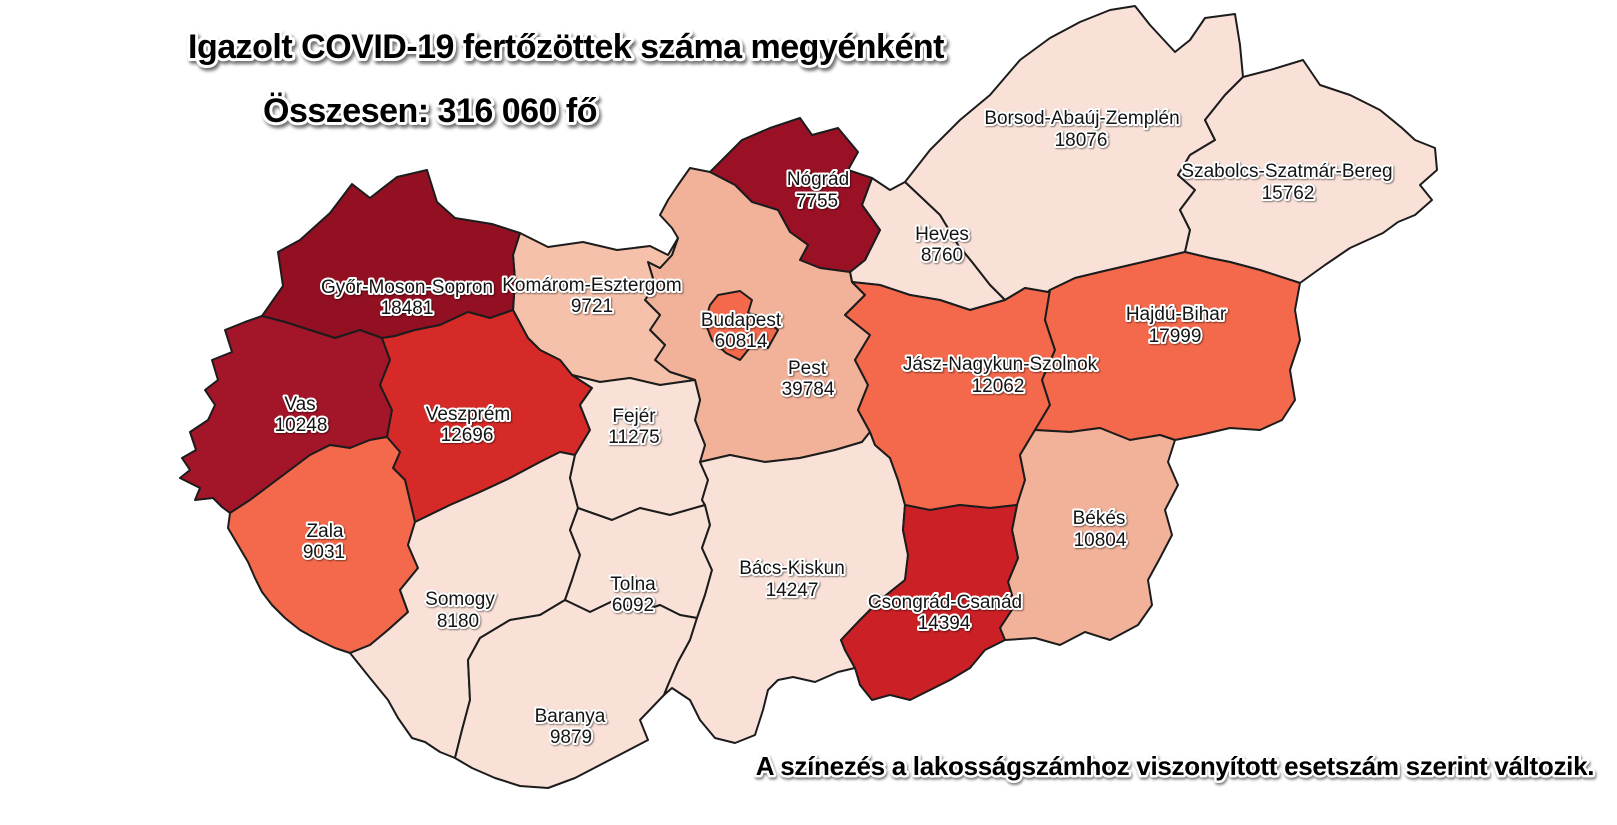 The height and width of the screenshot is (825, 1617). I want to click on county-shape-hajdu-bihar, so click(1167, 346).